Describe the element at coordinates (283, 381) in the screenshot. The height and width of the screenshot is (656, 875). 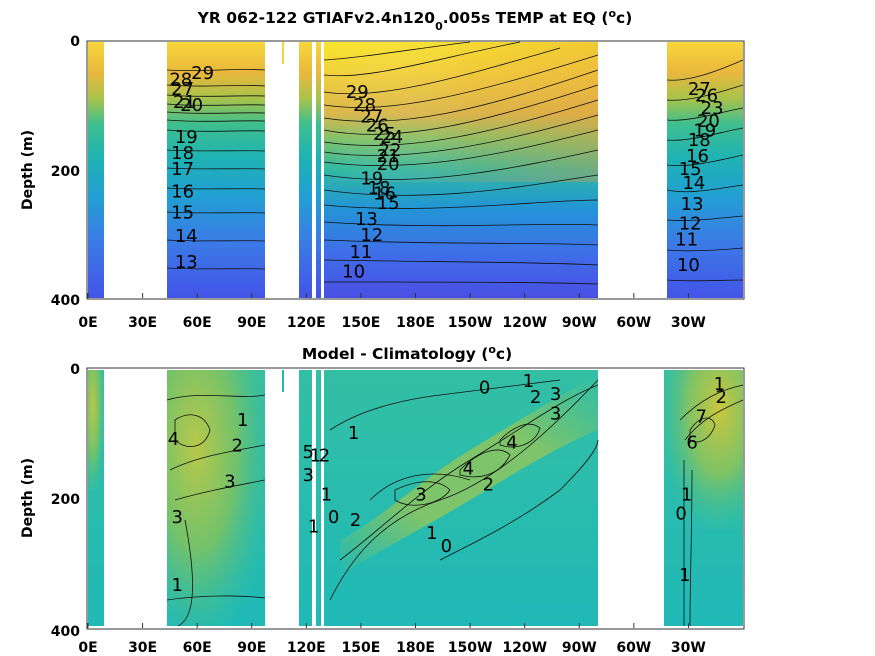
I see `bottom-field-sliver-a` at that location.